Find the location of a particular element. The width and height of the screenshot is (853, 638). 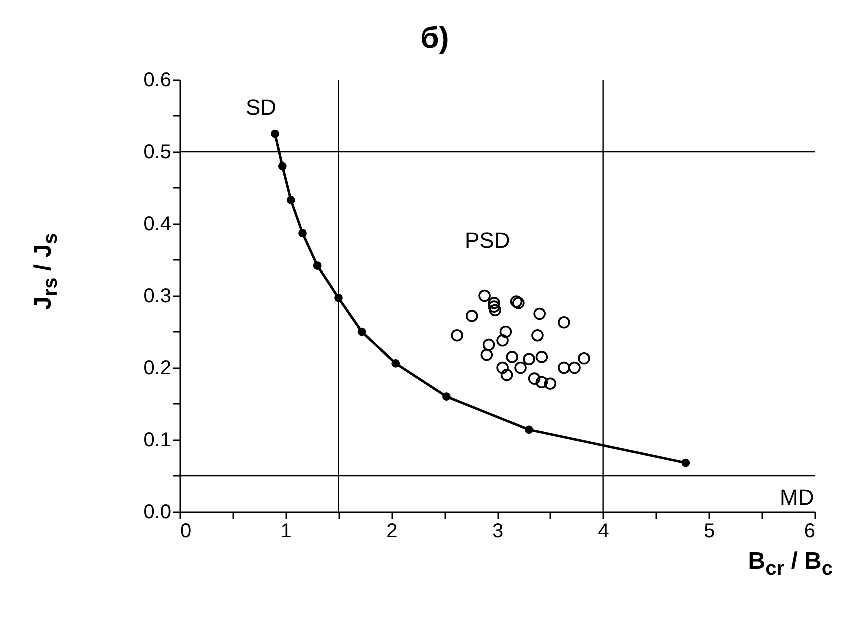

y-tick-label: 0.3 is located at coordinates (158, 297).